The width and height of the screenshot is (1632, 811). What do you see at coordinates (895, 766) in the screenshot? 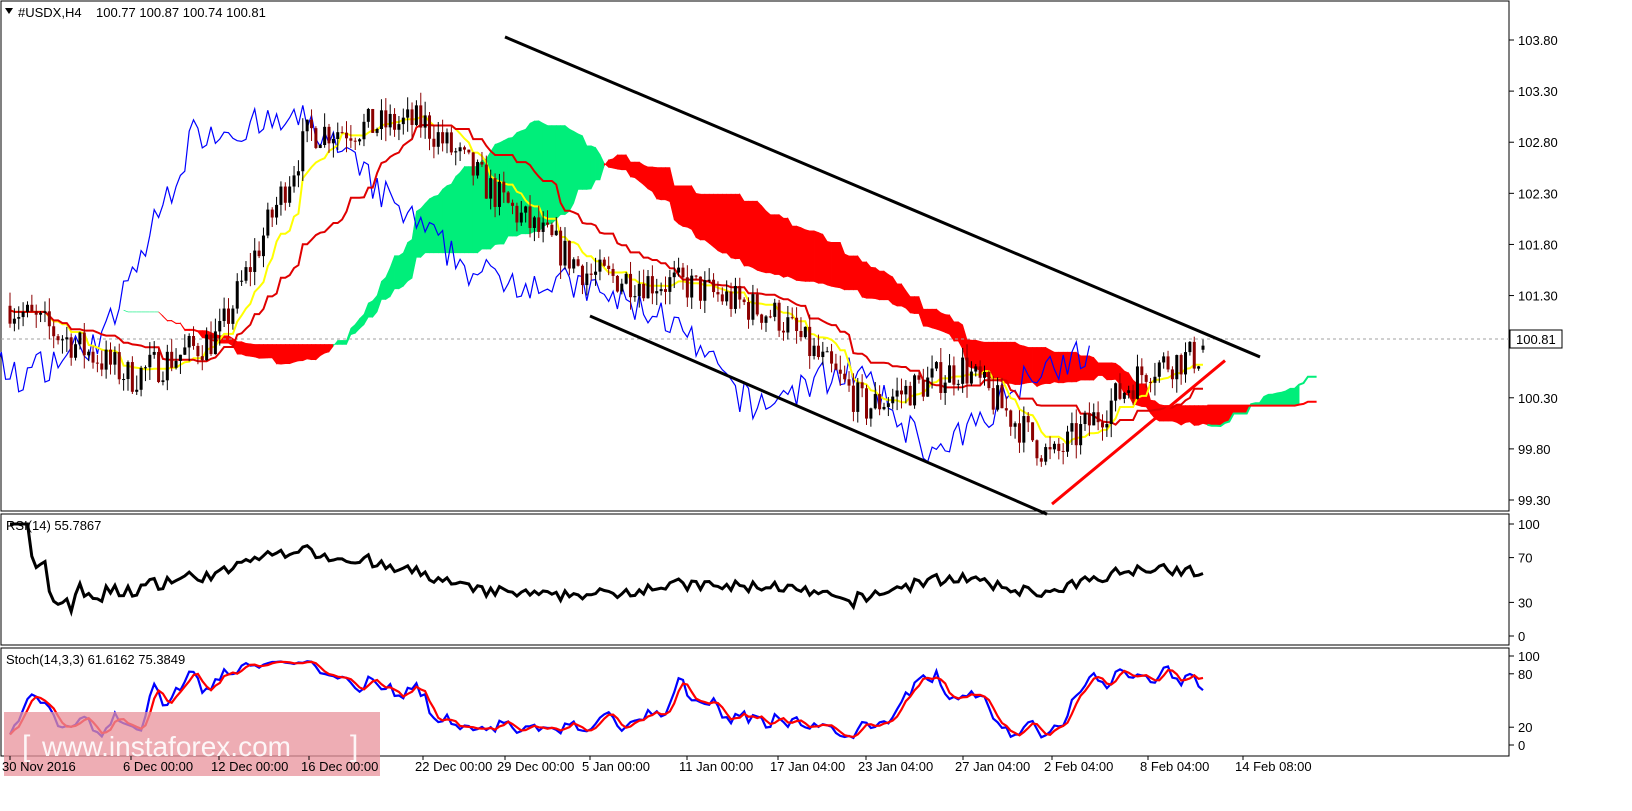
I see `time-tick-label: 23 Jan 04:00` at bounding box center [895, 766].